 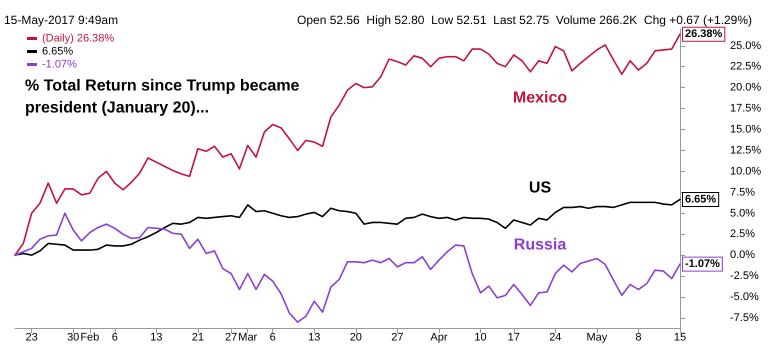 What do you see at coordinates (746, 88) in the screenshot?
I see `y-tick-label: 20.0%` at bounding box center [746, 88].